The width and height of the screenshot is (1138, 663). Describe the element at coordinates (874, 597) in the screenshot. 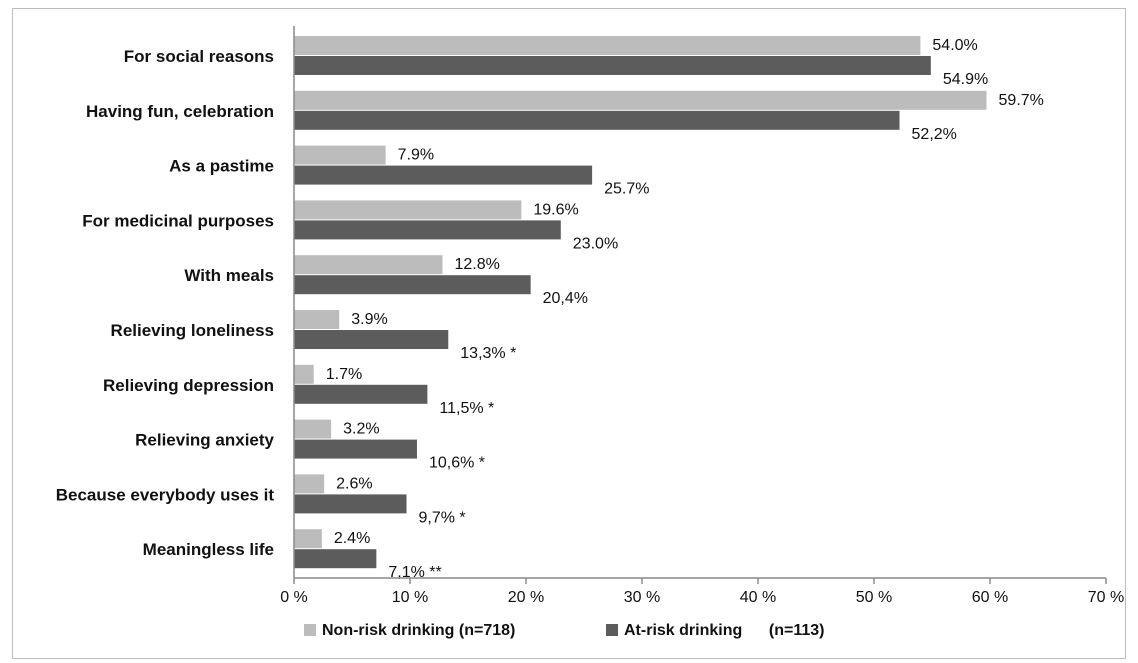

I see `x-tick-label: 50 %` at that location.